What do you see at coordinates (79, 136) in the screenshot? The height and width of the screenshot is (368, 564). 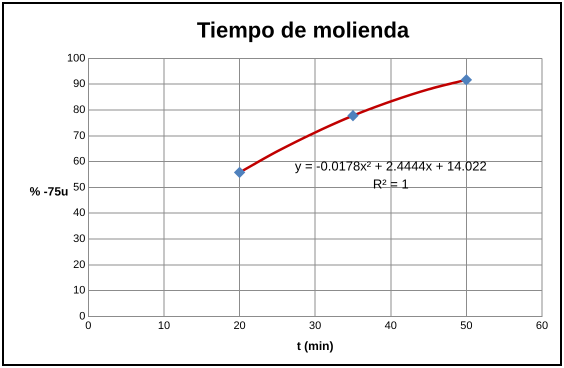 I see `y-tick-label: 70` at bounding box center [79, 136].